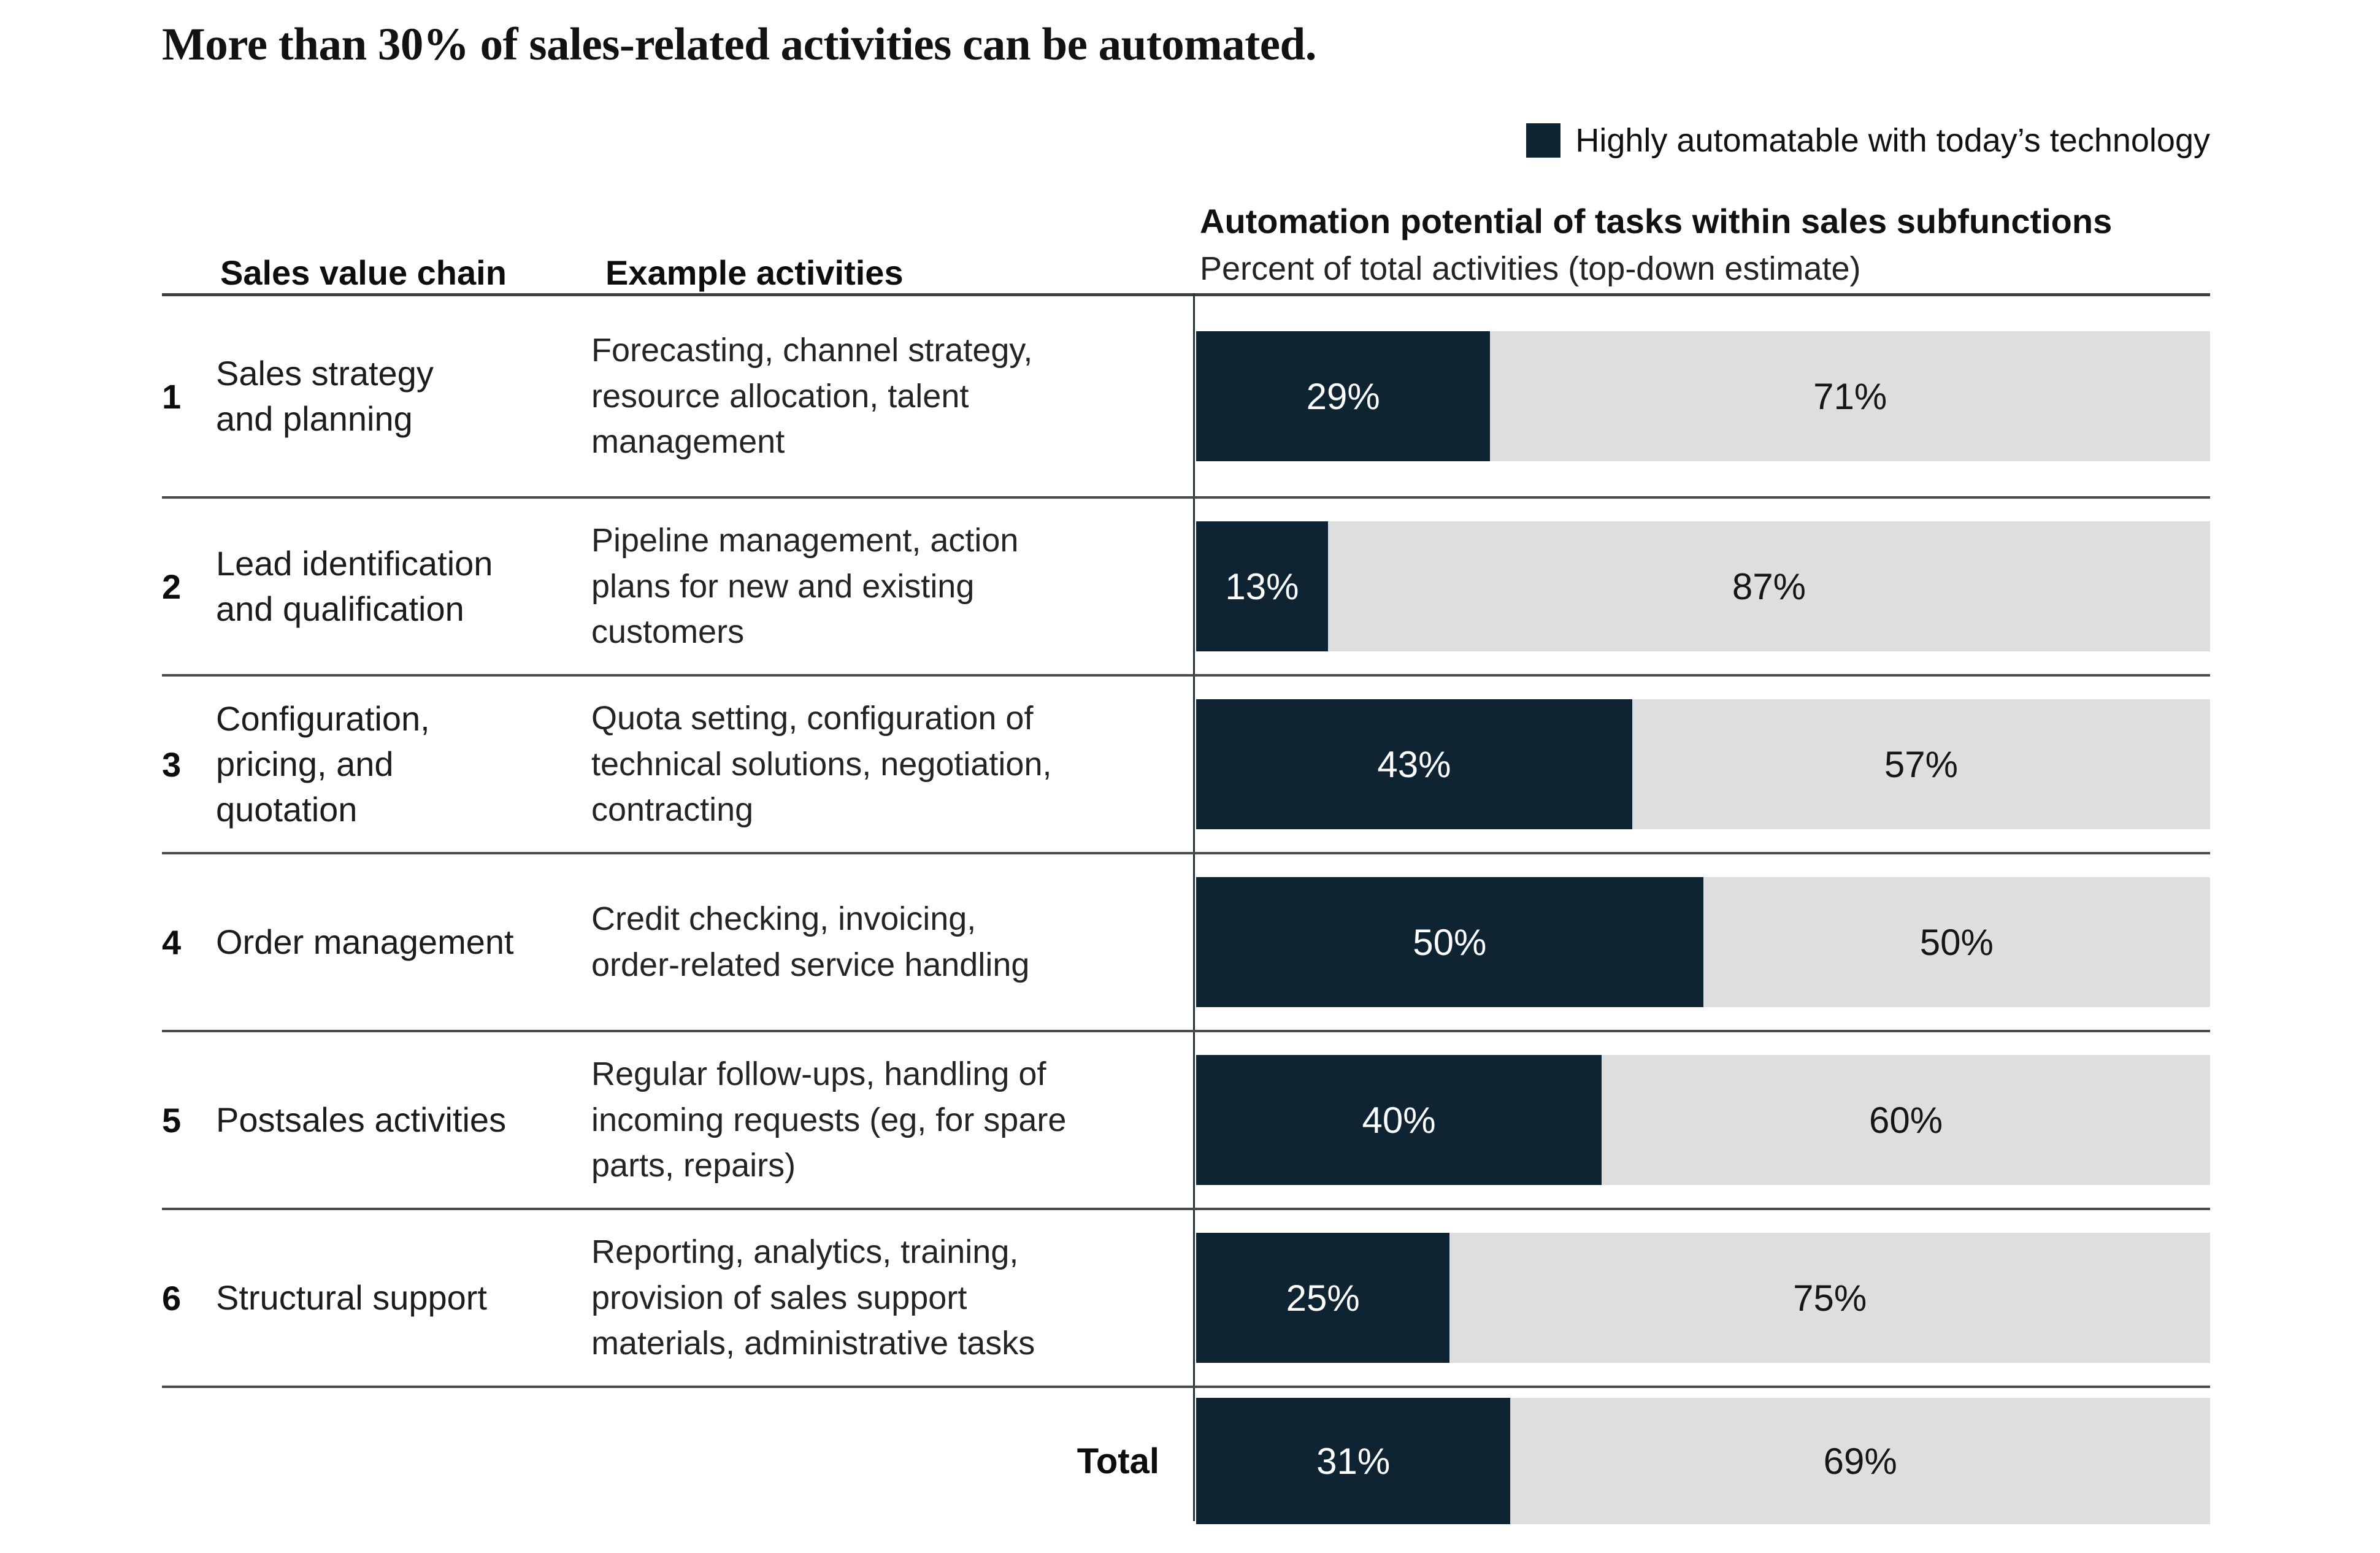 This screenshot has height=1553, width=2380. I want to click on row-number: 5, so click(172, 1120).